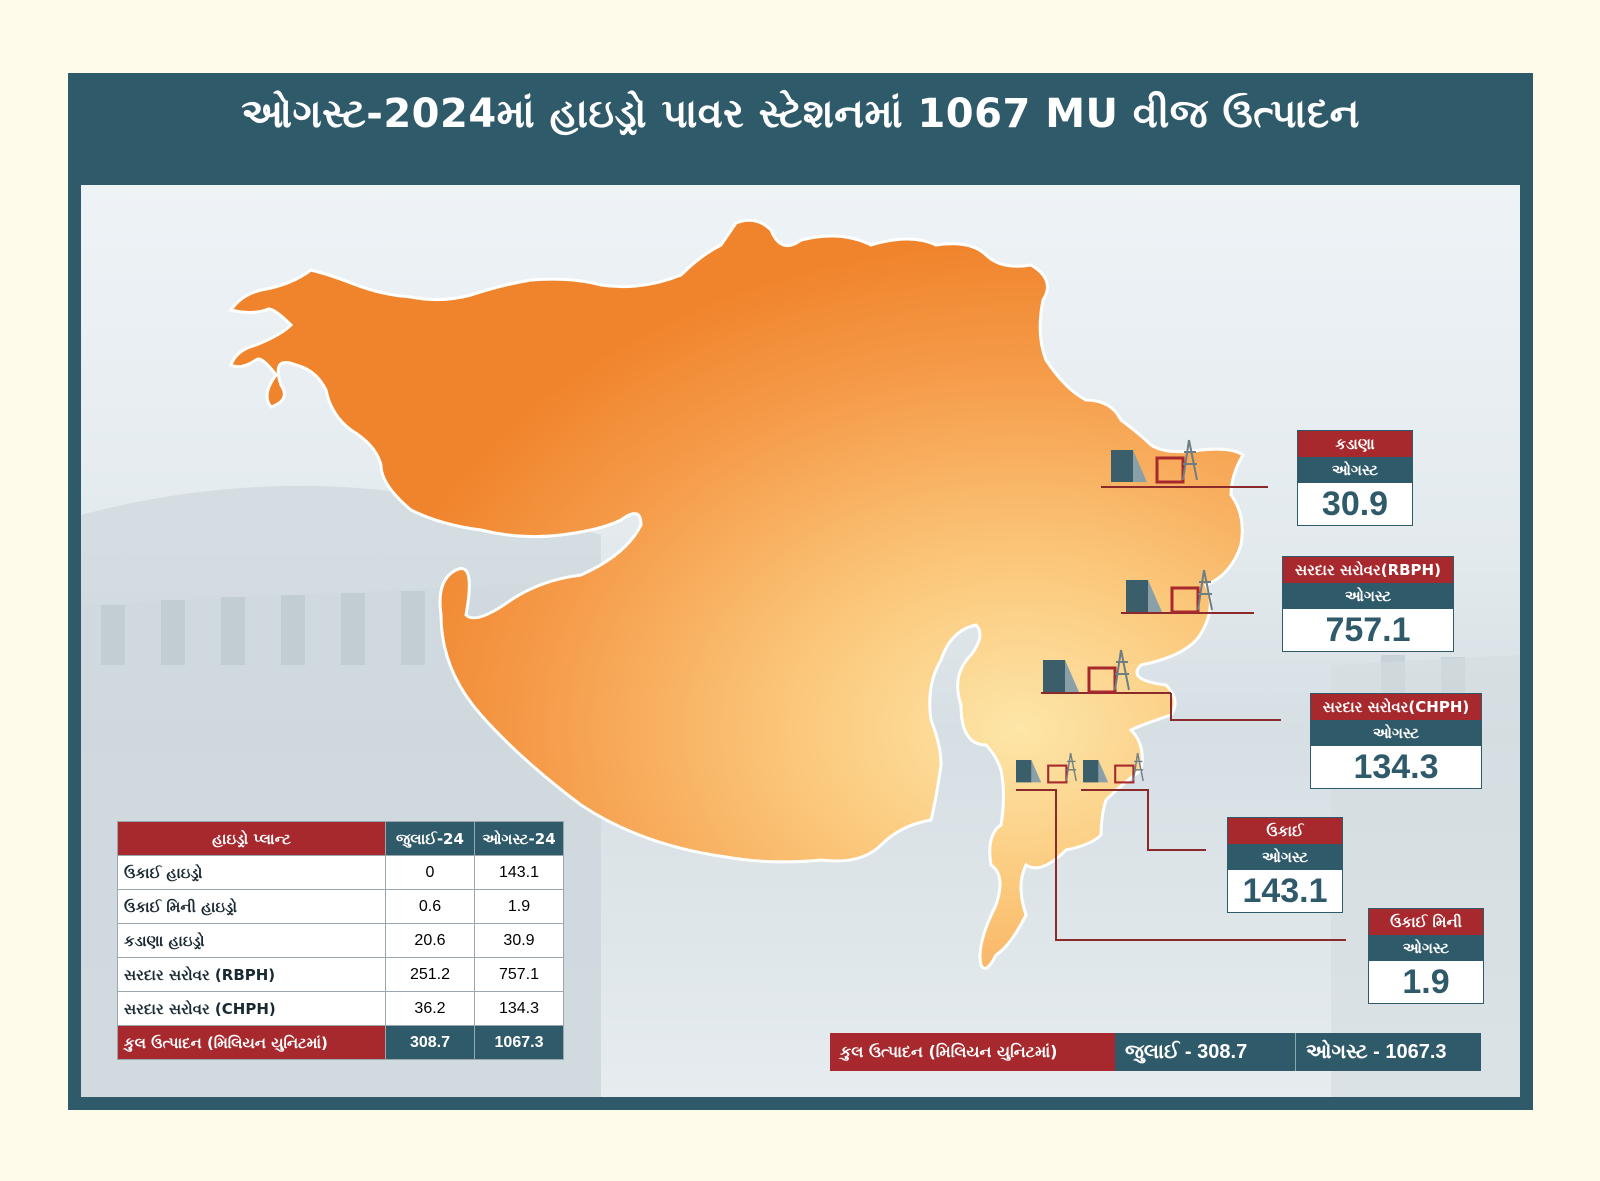 The height and width of the screenshot is (1181, 1600). I want to click on table-row: કડાણા હાઇડ્રો 20.6 30.9, so click(340, 940).